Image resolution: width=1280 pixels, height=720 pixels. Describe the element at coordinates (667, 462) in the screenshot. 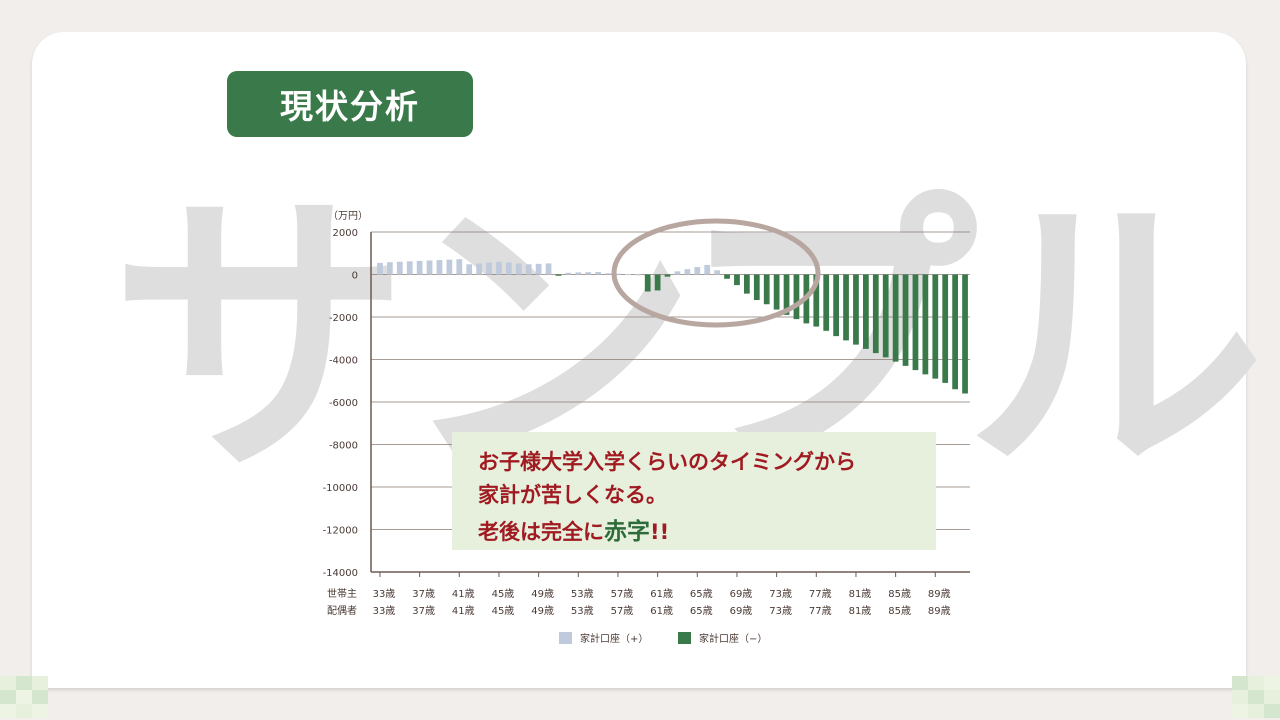

I see `callout-line-1: お子様大学入学くらいのタイミングから` at that location.